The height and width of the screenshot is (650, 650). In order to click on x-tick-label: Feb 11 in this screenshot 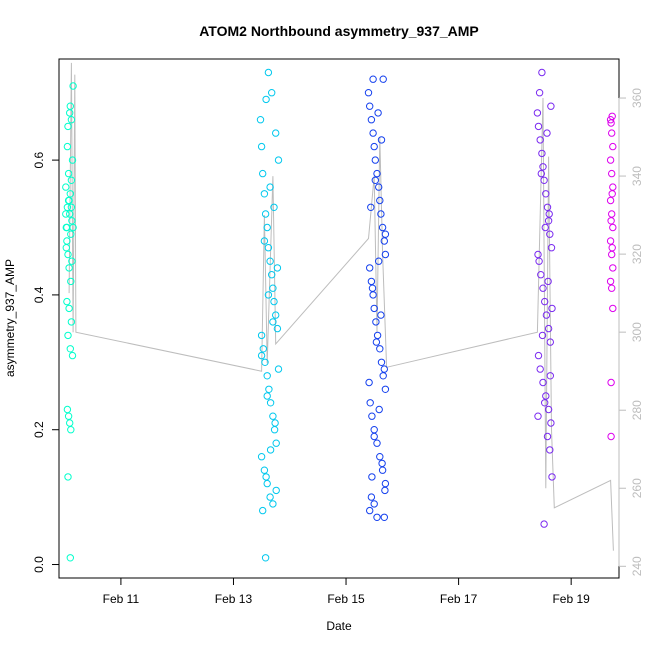, I will do `click(121, 599)`.